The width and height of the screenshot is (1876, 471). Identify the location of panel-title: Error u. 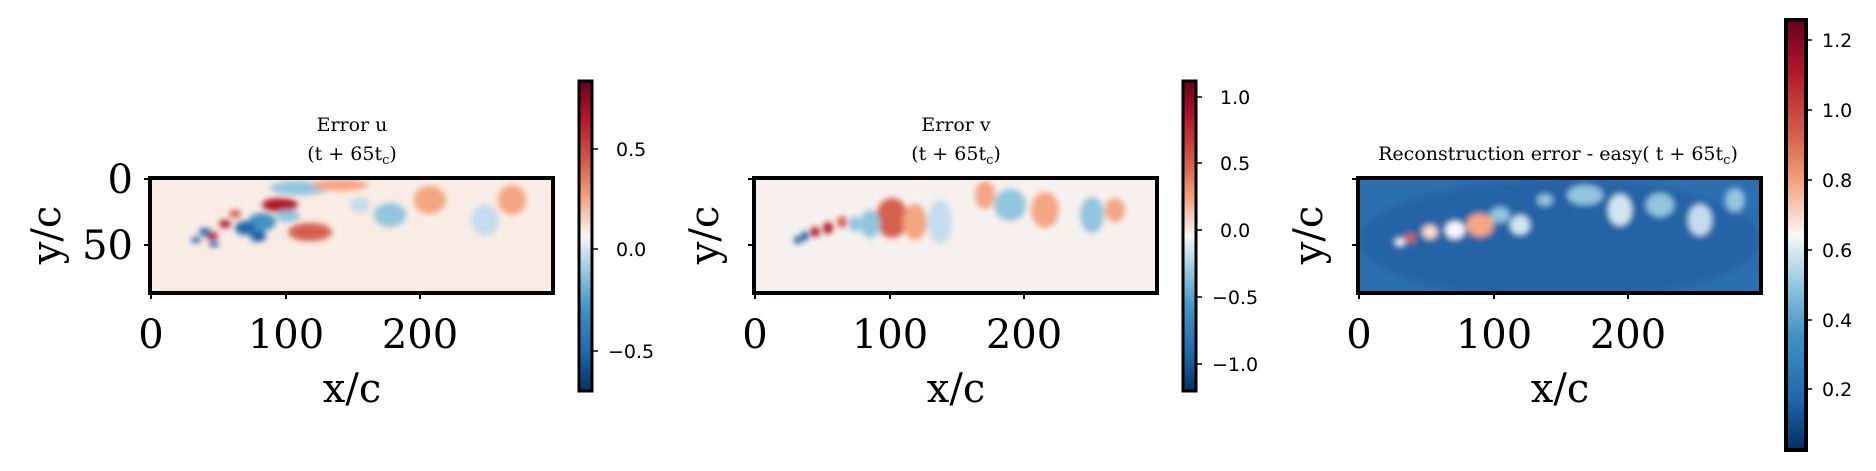
(352, 125).